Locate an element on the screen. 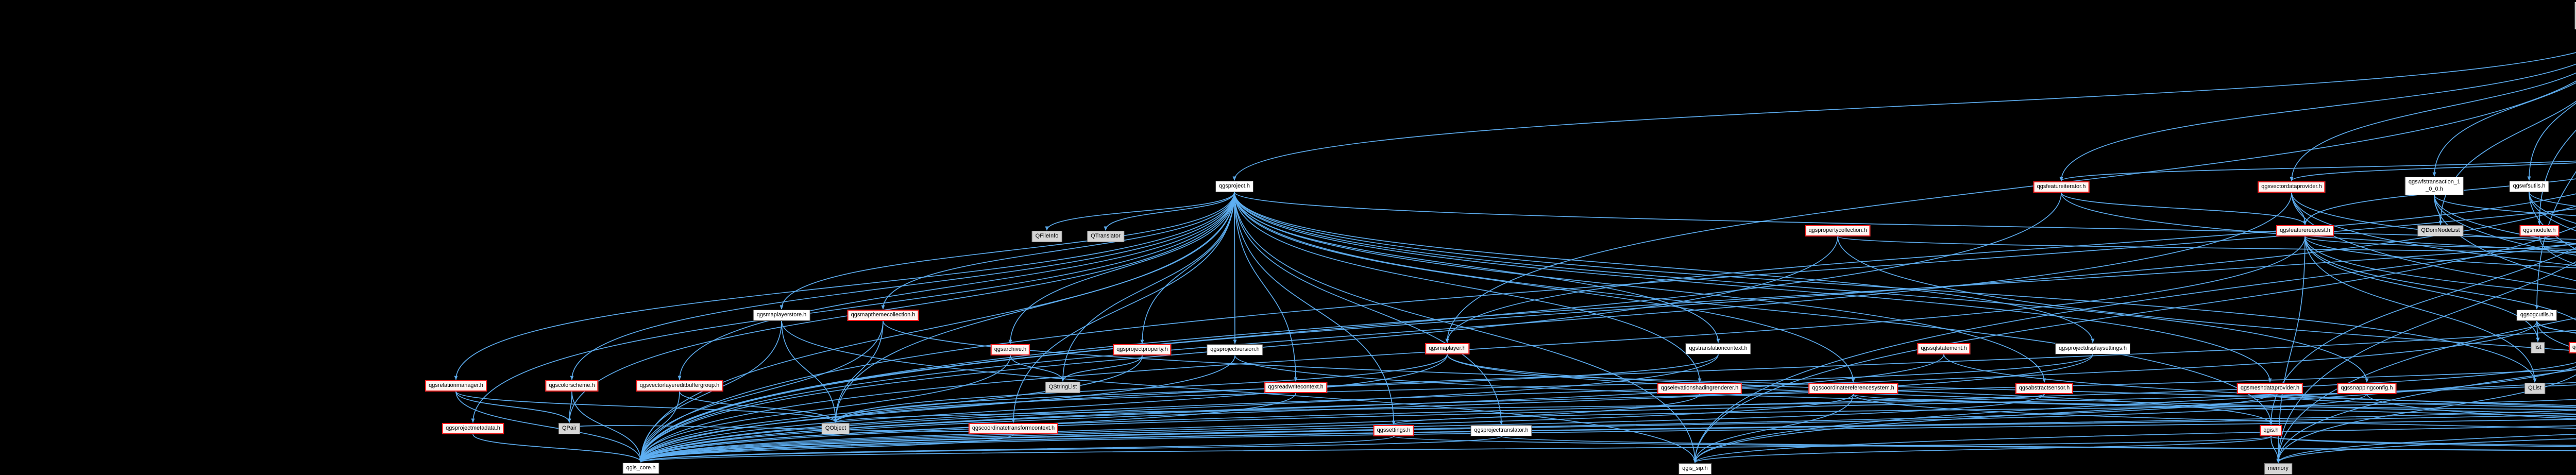  graph-node-qgsexpression-h: qgsexpression.h is located at coordinates (2572, 347).